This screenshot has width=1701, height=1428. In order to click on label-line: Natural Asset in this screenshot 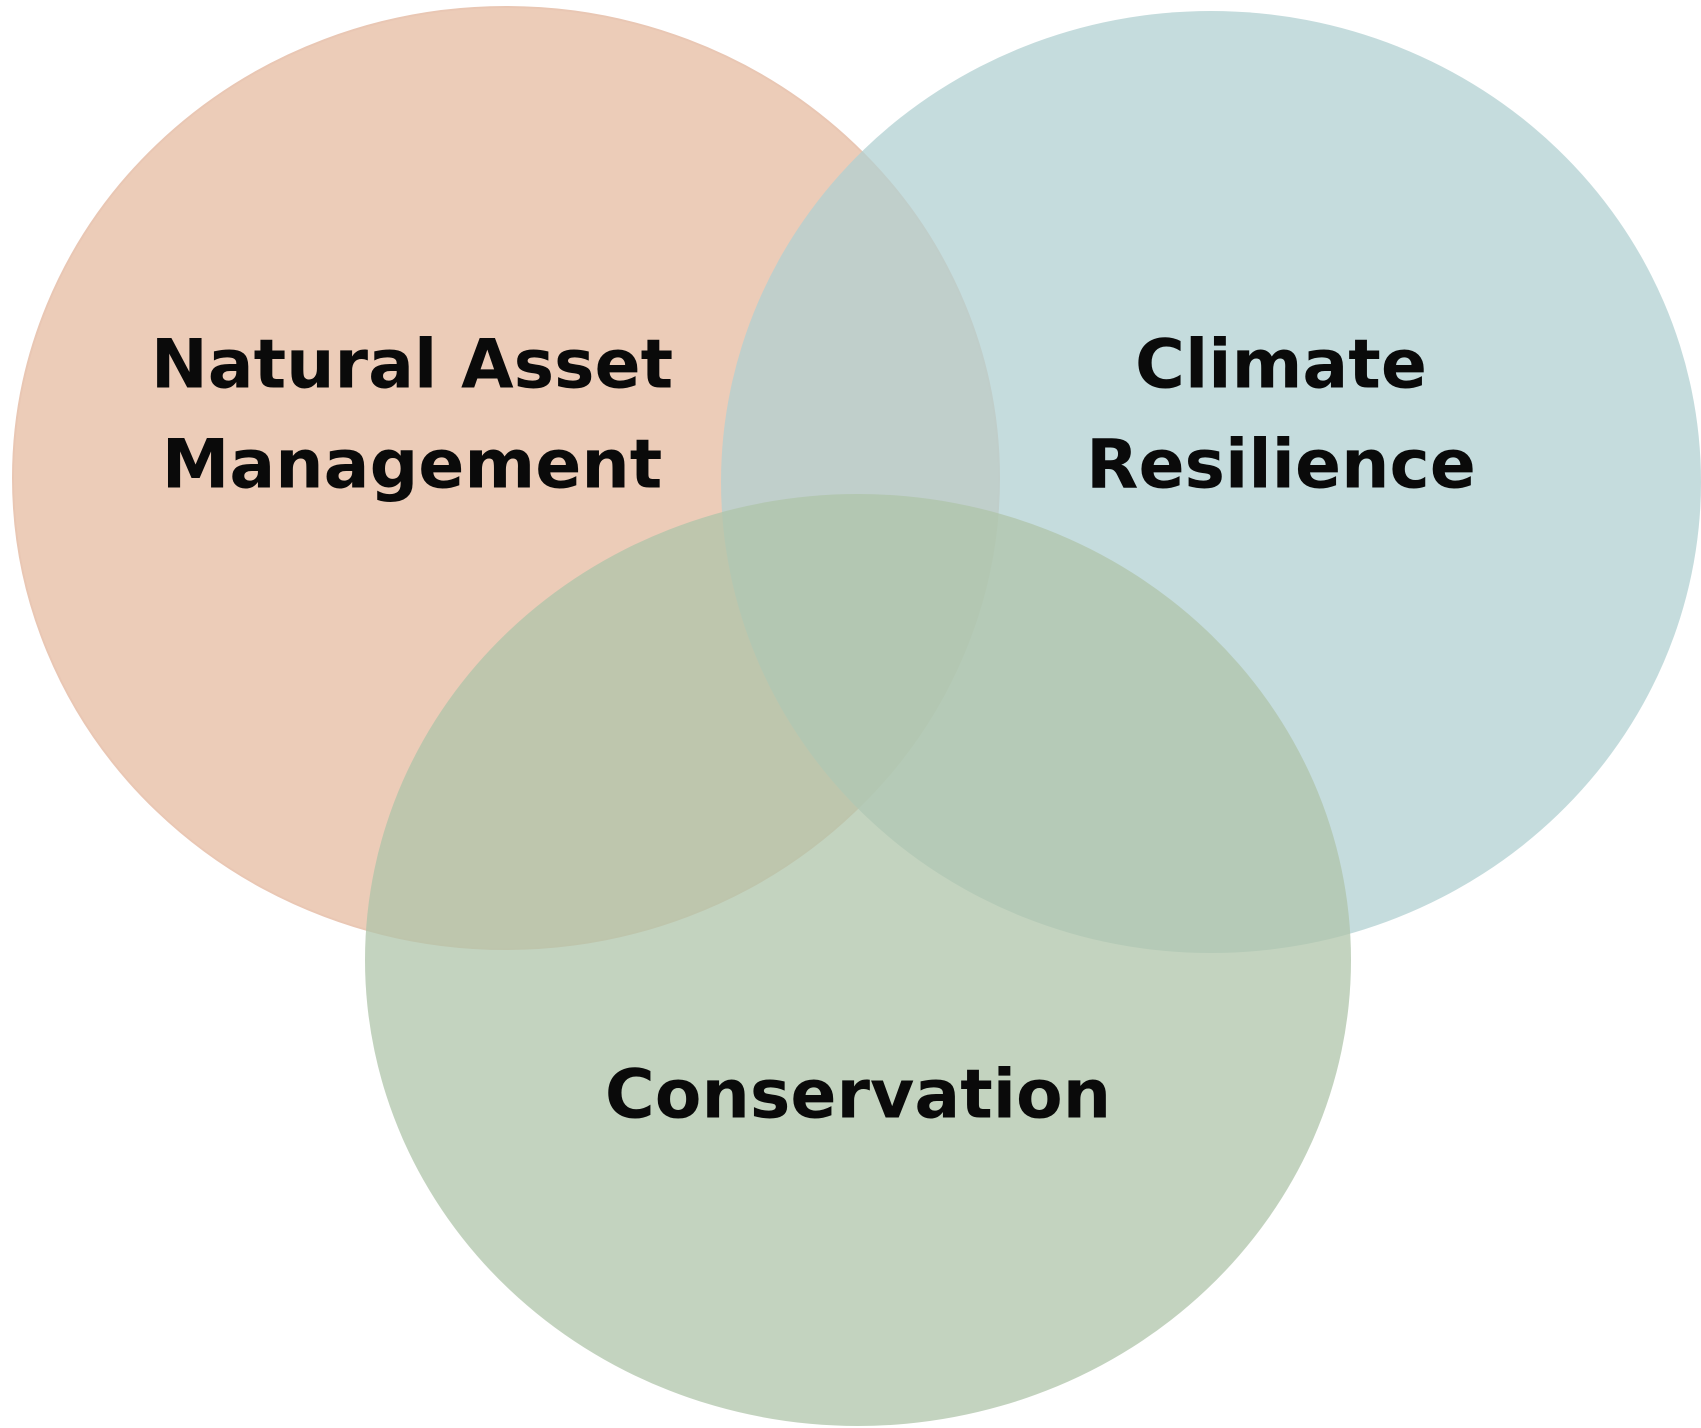, I will do `click(412, 365)`.